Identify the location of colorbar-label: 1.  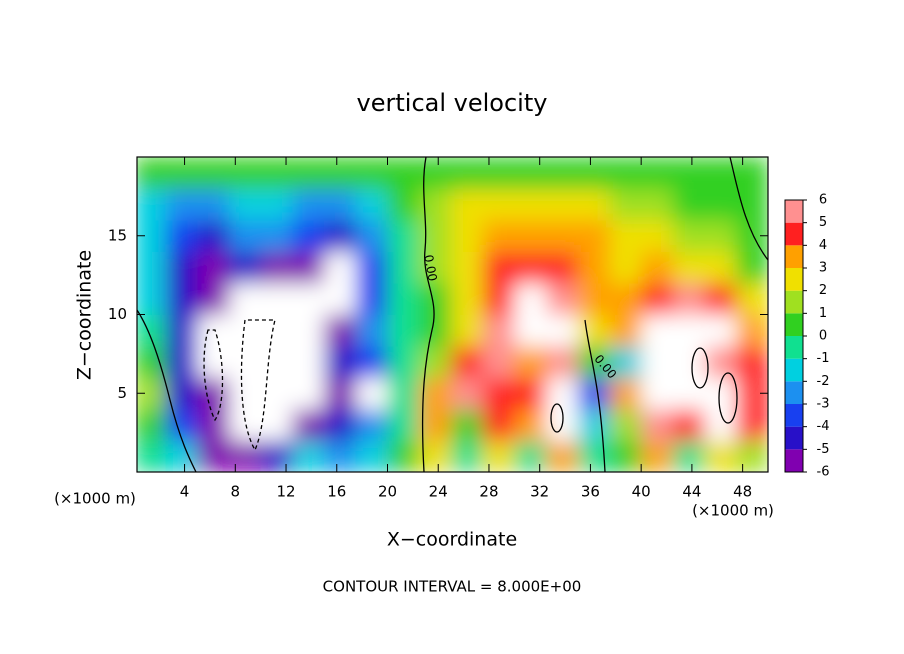
(823, 313).